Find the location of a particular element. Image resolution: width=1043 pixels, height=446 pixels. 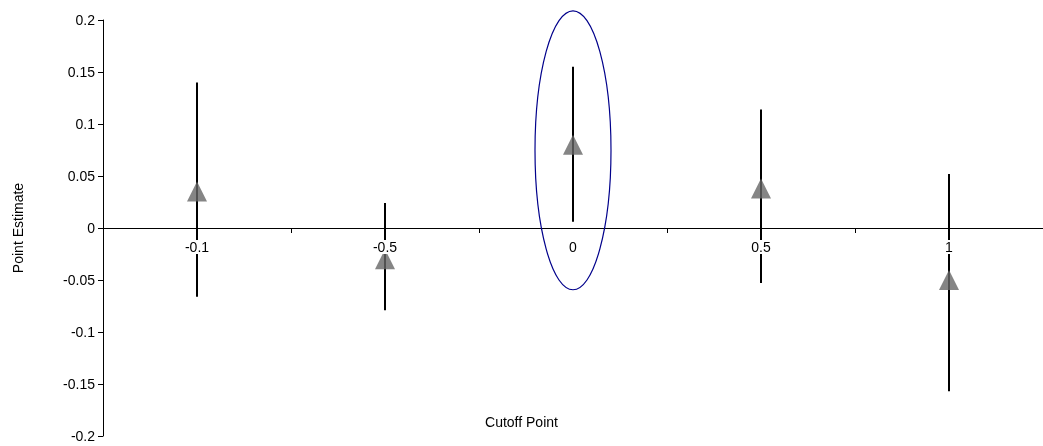

x-axis-title: Cutoff Point is located at coordinates (522, 422).